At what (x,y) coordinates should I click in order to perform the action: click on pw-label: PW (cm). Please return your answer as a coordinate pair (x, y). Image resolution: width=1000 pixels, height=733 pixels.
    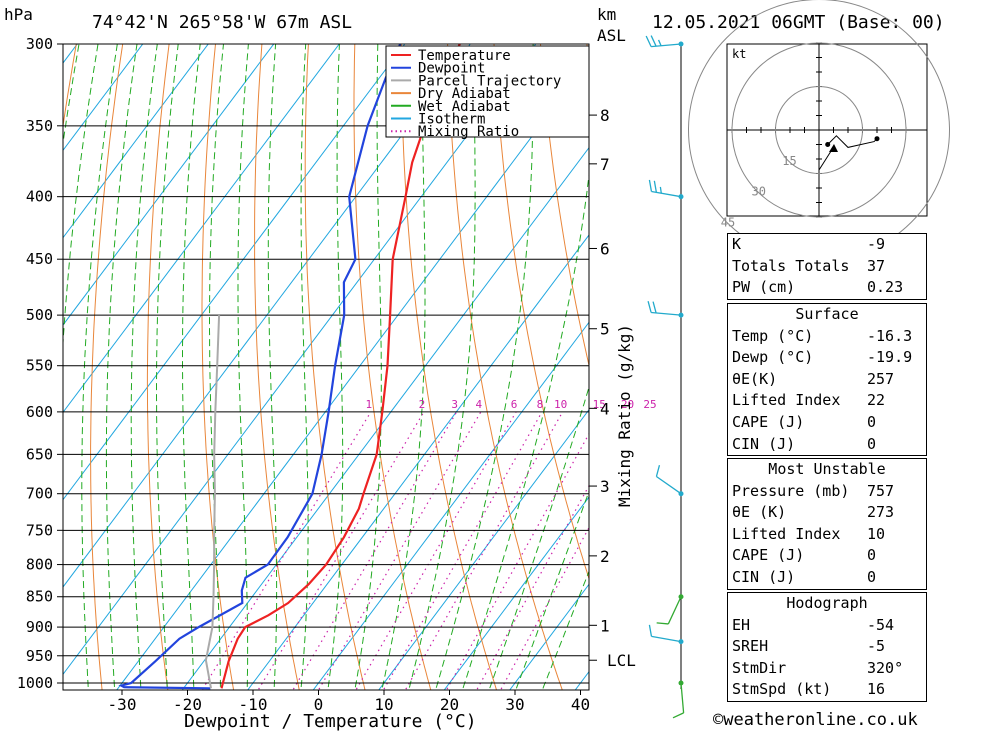
    Looking at the image, I should click on (764, 287).